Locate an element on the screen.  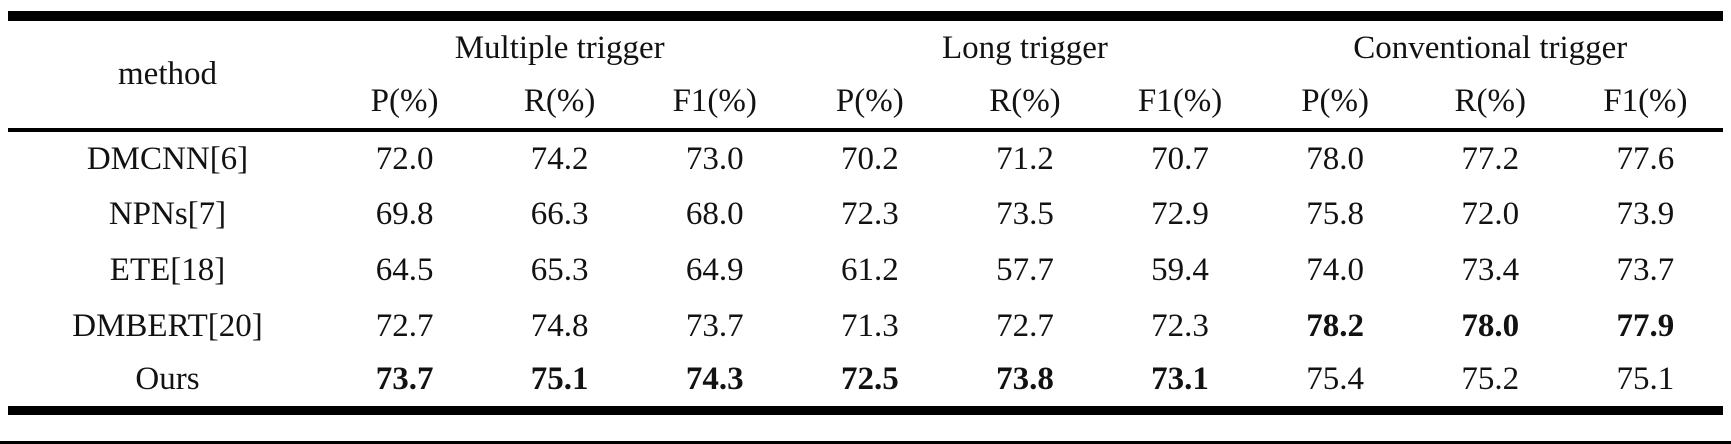
metric-value: 72.5 is located at coordinates (870, 384).